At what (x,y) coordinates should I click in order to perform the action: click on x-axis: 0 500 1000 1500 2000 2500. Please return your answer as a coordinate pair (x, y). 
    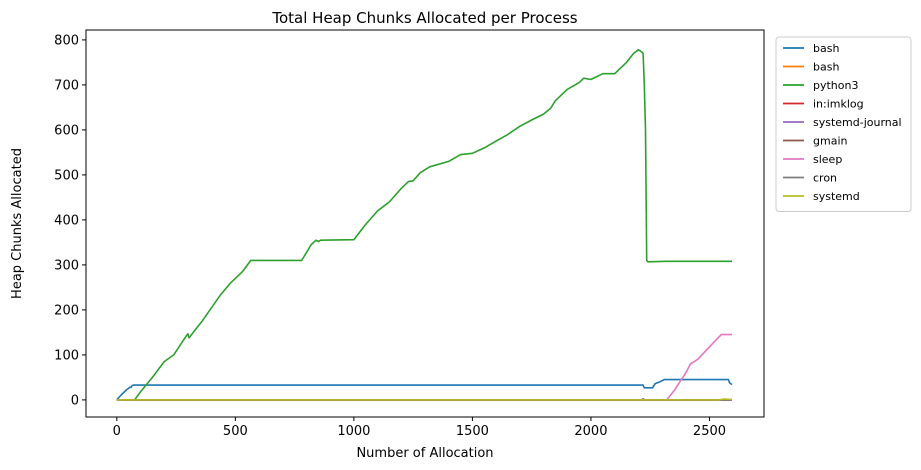
    Looking at the image, I should click on (419, 428).